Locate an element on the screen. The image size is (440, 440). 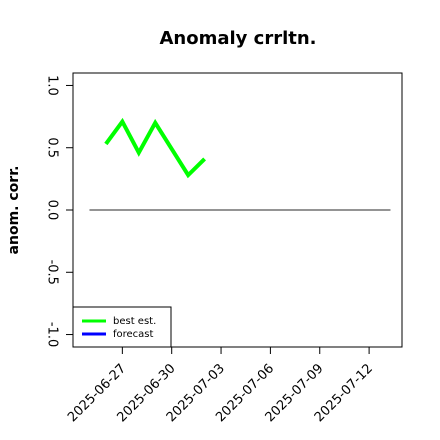
legend-label: forecast is located at coordinates (133, 334).